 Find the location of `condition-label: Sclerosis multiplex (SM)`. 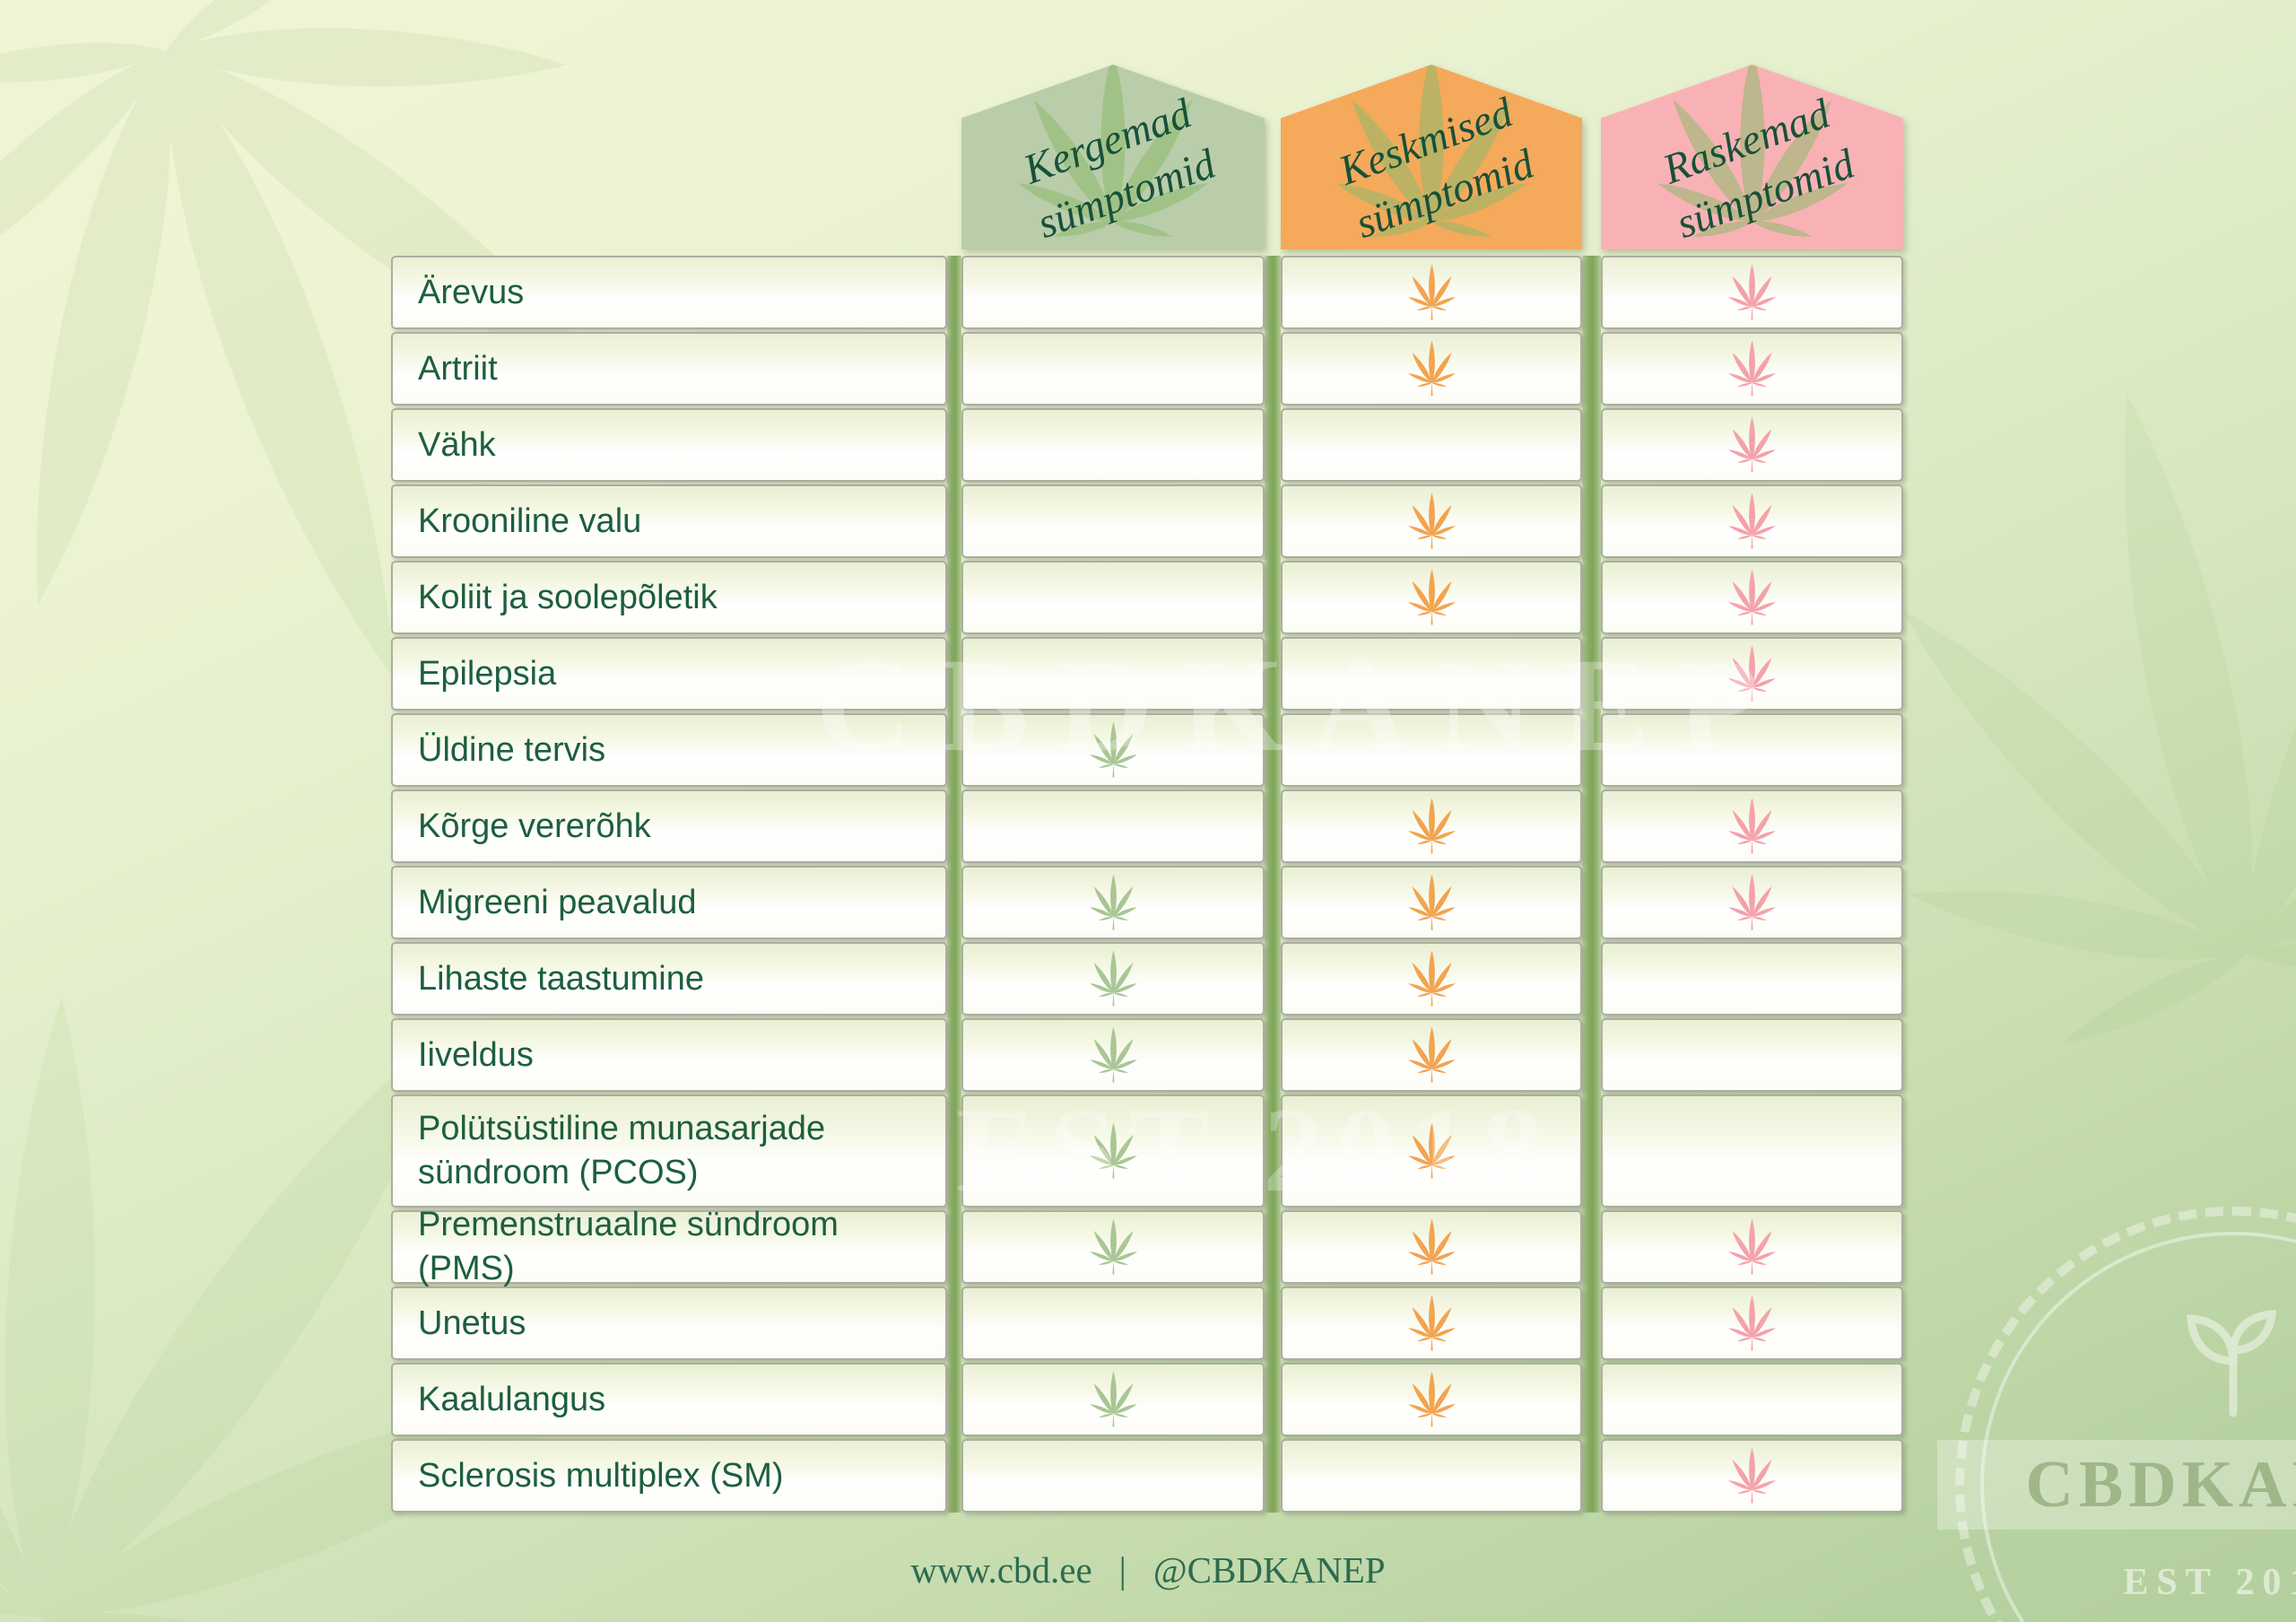

condition-label: Sclerosis multiplex (SM) is located at coordinates (601, 1476).